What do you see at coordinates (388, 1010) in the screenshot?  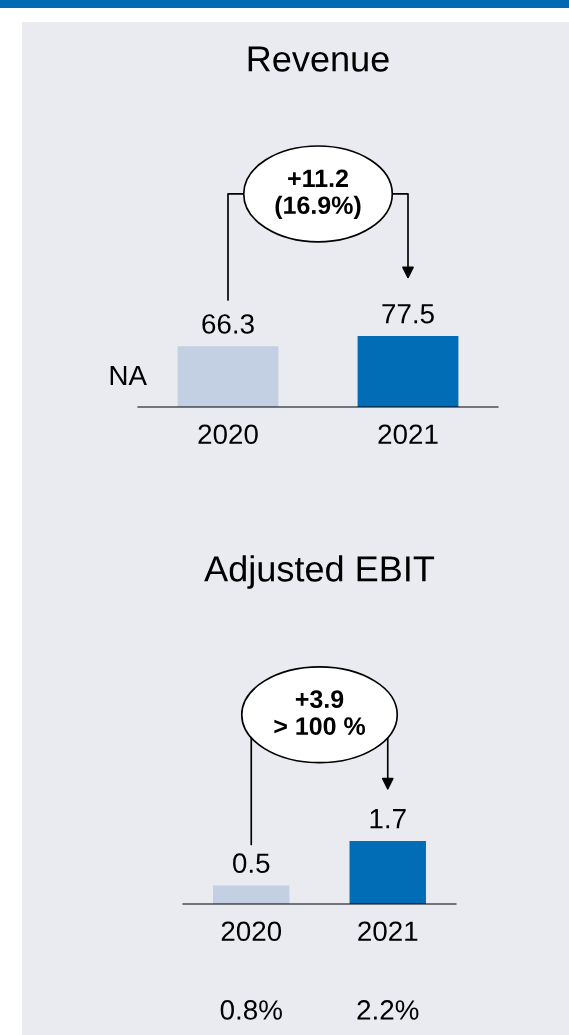 I see `text: 2.2%` at bounding box center [388, 1010].